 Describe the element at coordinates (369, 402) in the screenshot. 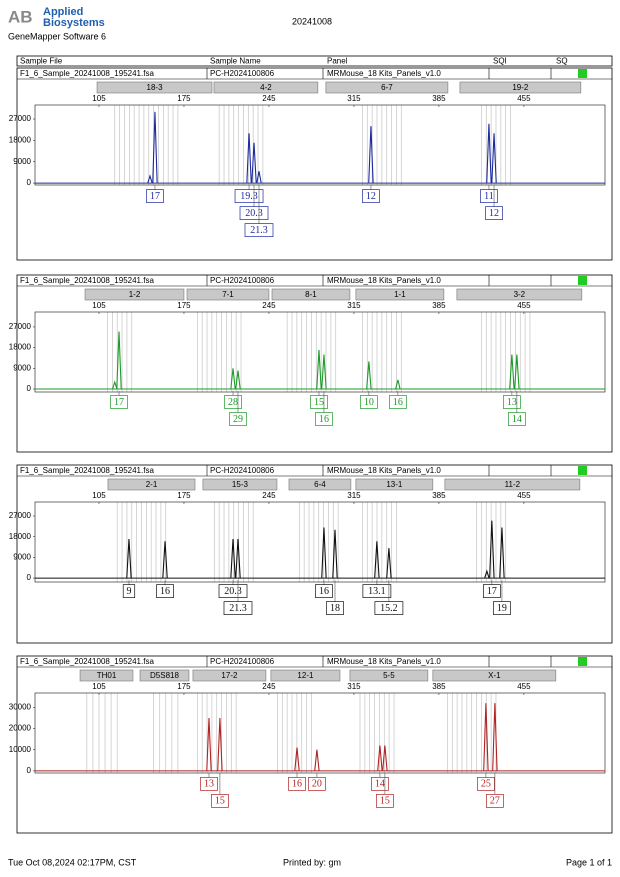

I see `allele-label: 10` at that location.